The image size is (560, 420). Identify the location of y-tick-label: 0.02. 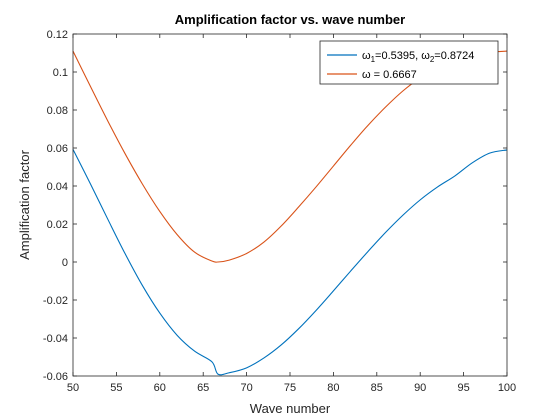
(57, 225).